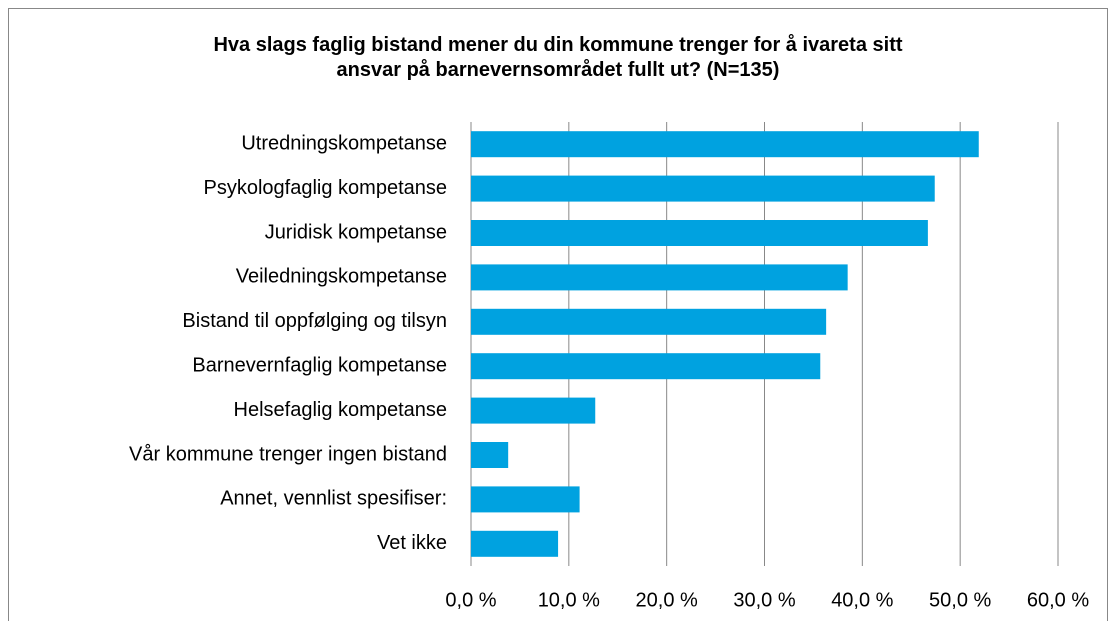 Image resolution: width=1116 pixels, height=621 pixels. What do you see at coordinates (325, 188) in the screenshot?
I see `y-tick-label: Psykologfaglig kompetanse` at bounding box center [325, 188].